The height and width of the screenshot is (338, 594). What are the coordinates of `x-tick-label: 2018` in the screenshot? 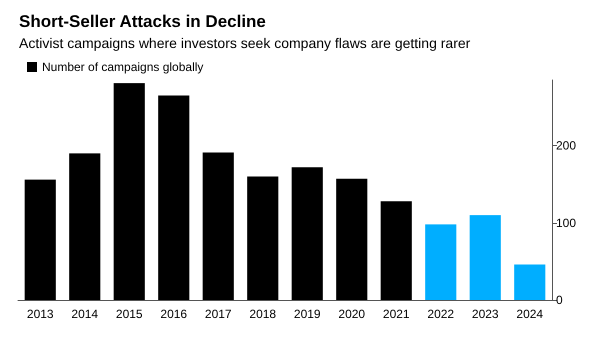 It's located at (262, 314).